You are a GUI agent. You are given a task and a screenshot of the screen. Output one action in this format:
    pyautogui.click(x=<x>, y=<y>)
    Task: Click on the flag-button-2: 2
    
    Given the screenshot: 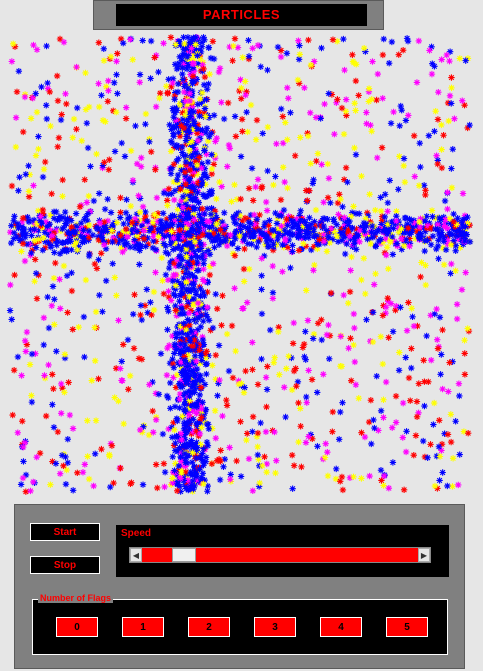 What is the action you would take?
    pyautogui.click(x=209, y=627)
    